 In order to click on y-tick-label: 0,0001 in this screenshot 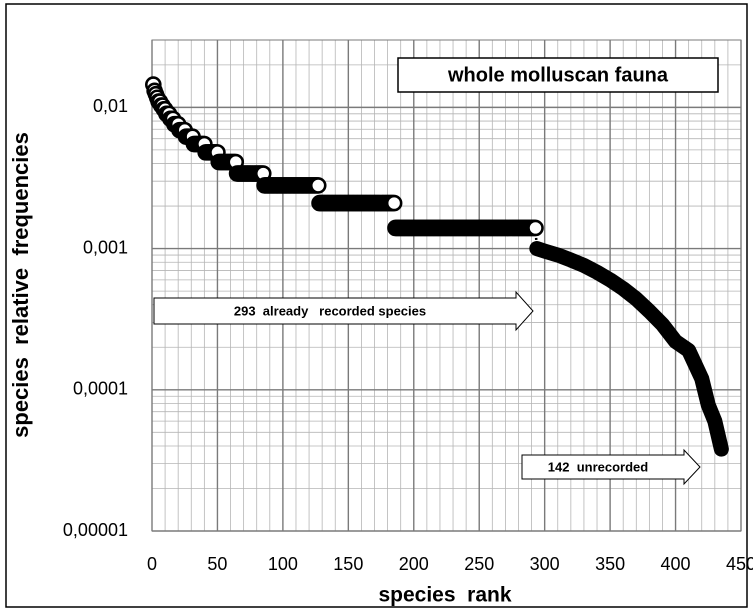, I will do `click(100, 389)`.